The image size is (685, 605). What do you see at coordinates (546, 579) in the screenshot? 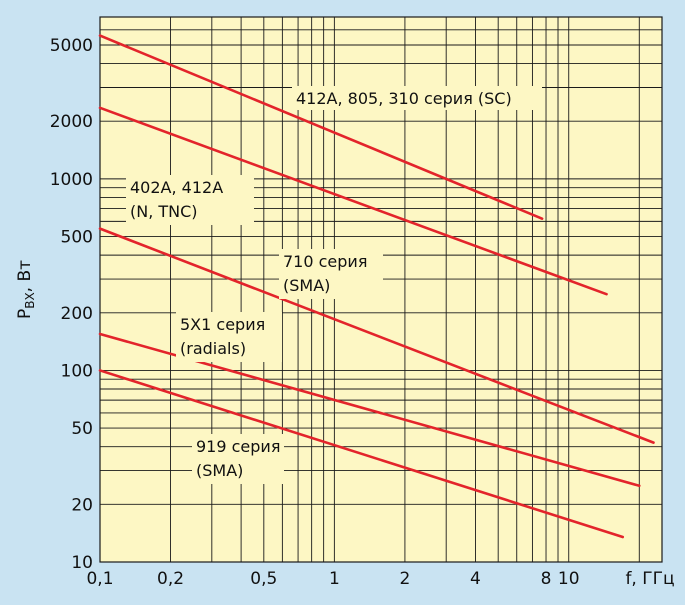
I see `x-tick-label: 8` at bounding box center [546, 579].